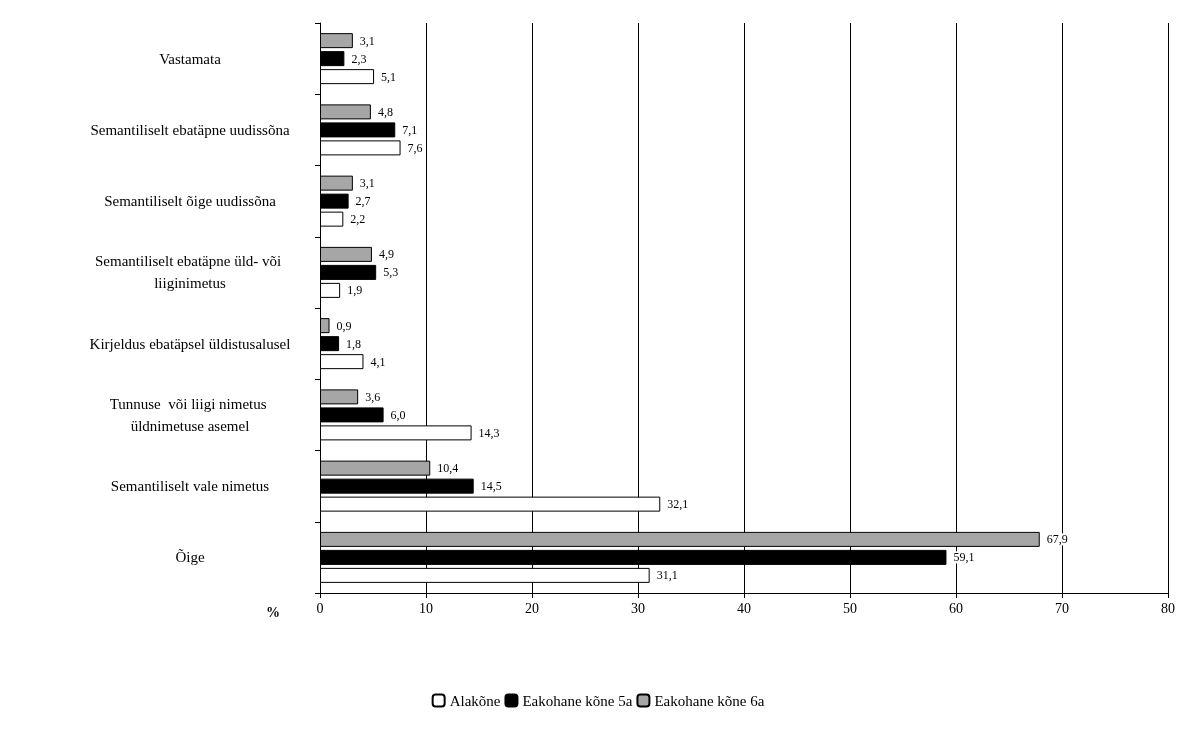 The width and height of the screenshot is (1200, 731). Describe the element at coordinates (964, 557) in the screenshot. I see `data-label: 59,1` at that location.